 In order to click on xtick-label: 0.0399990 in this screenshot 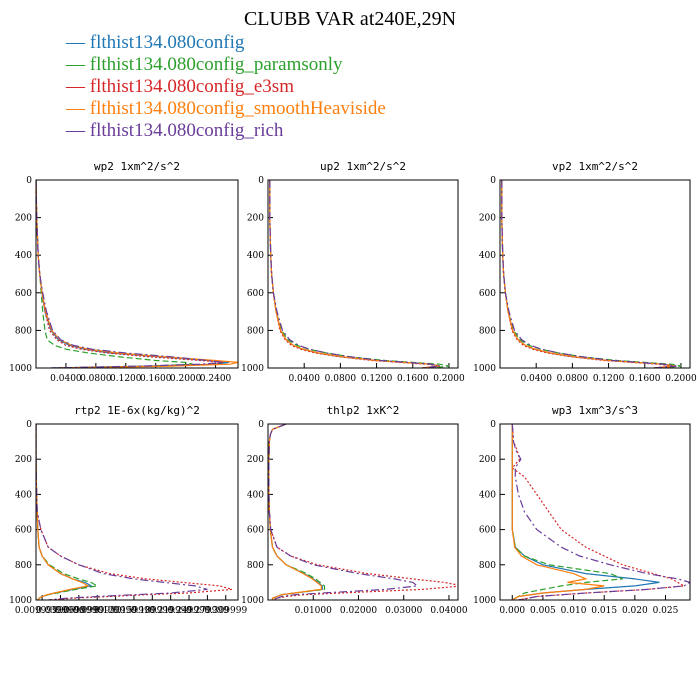, I will do `click(60, 611)`.